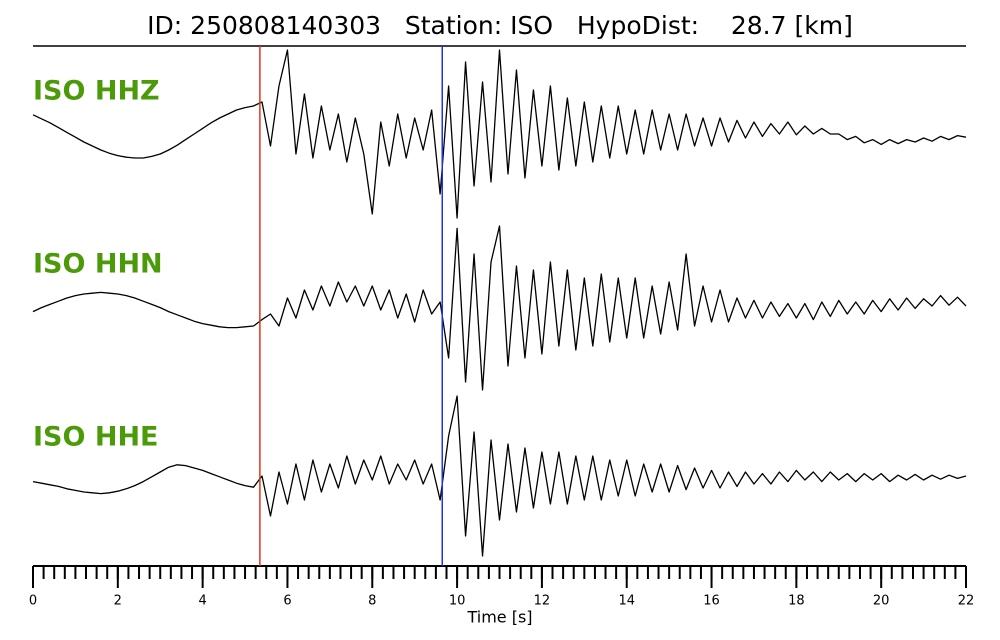  What do you see at coordinates (202, 601) in the screenshot?
I see `x-tick-label: 4` at bounding box center [202, 601].